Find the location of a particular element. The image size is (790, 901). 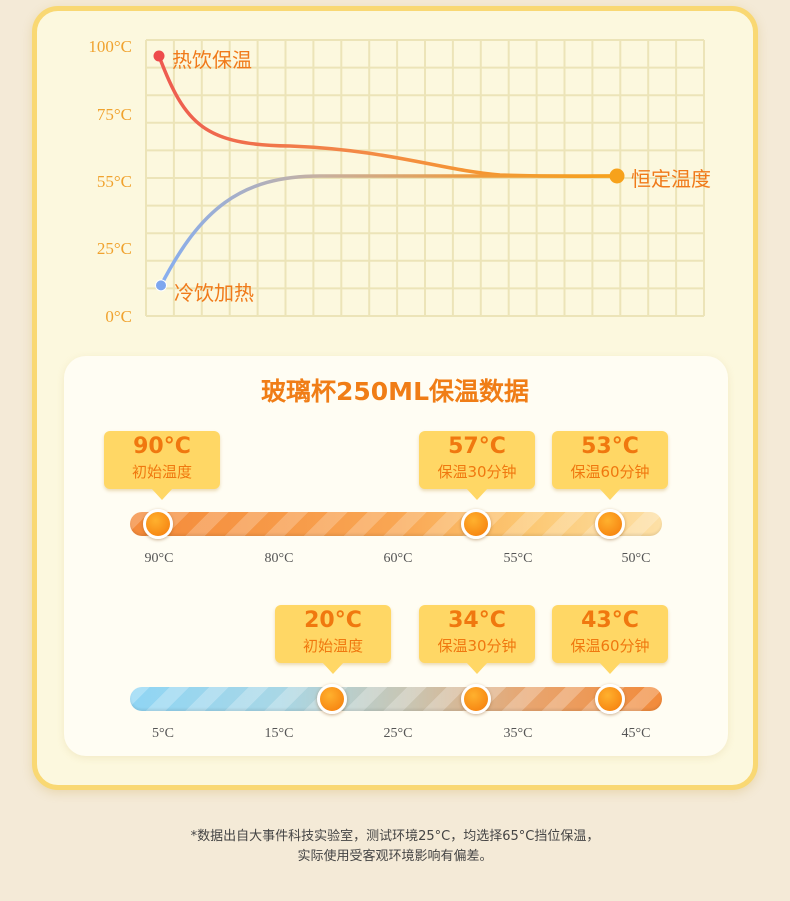

tag-value: 34°C is located at coordinates (477, 620).